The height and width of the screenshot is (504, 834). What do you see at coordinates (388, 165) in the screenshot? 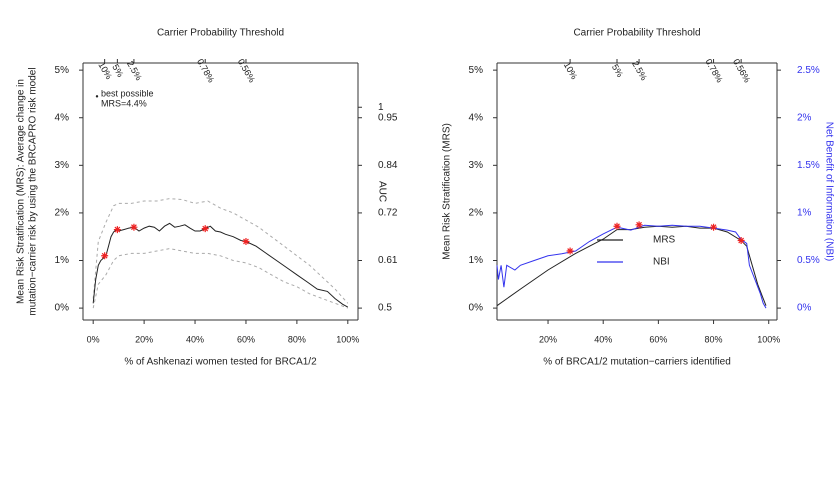
I see `y2-tick-label: 0.84` at bounding box center [388, 165].